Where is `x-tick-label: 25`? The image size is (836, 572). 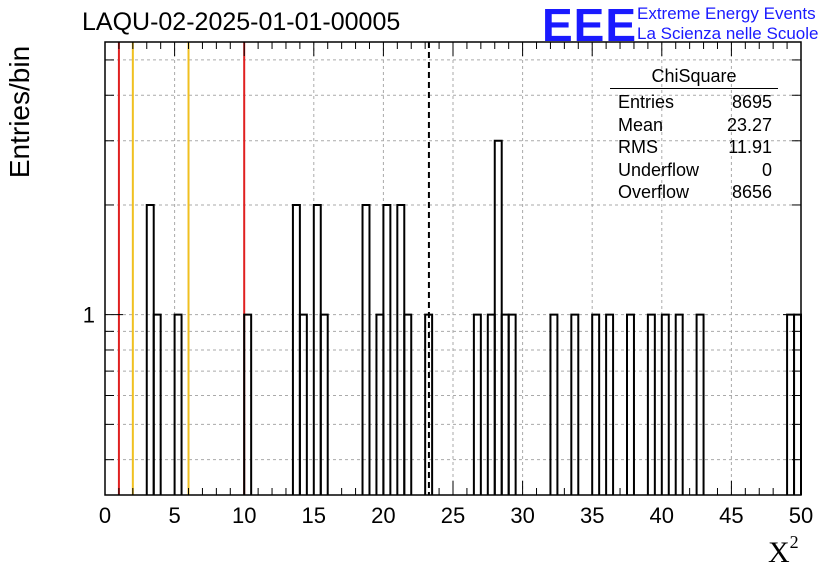
x-tick-label: 25 is located at coordinates (453, 515).